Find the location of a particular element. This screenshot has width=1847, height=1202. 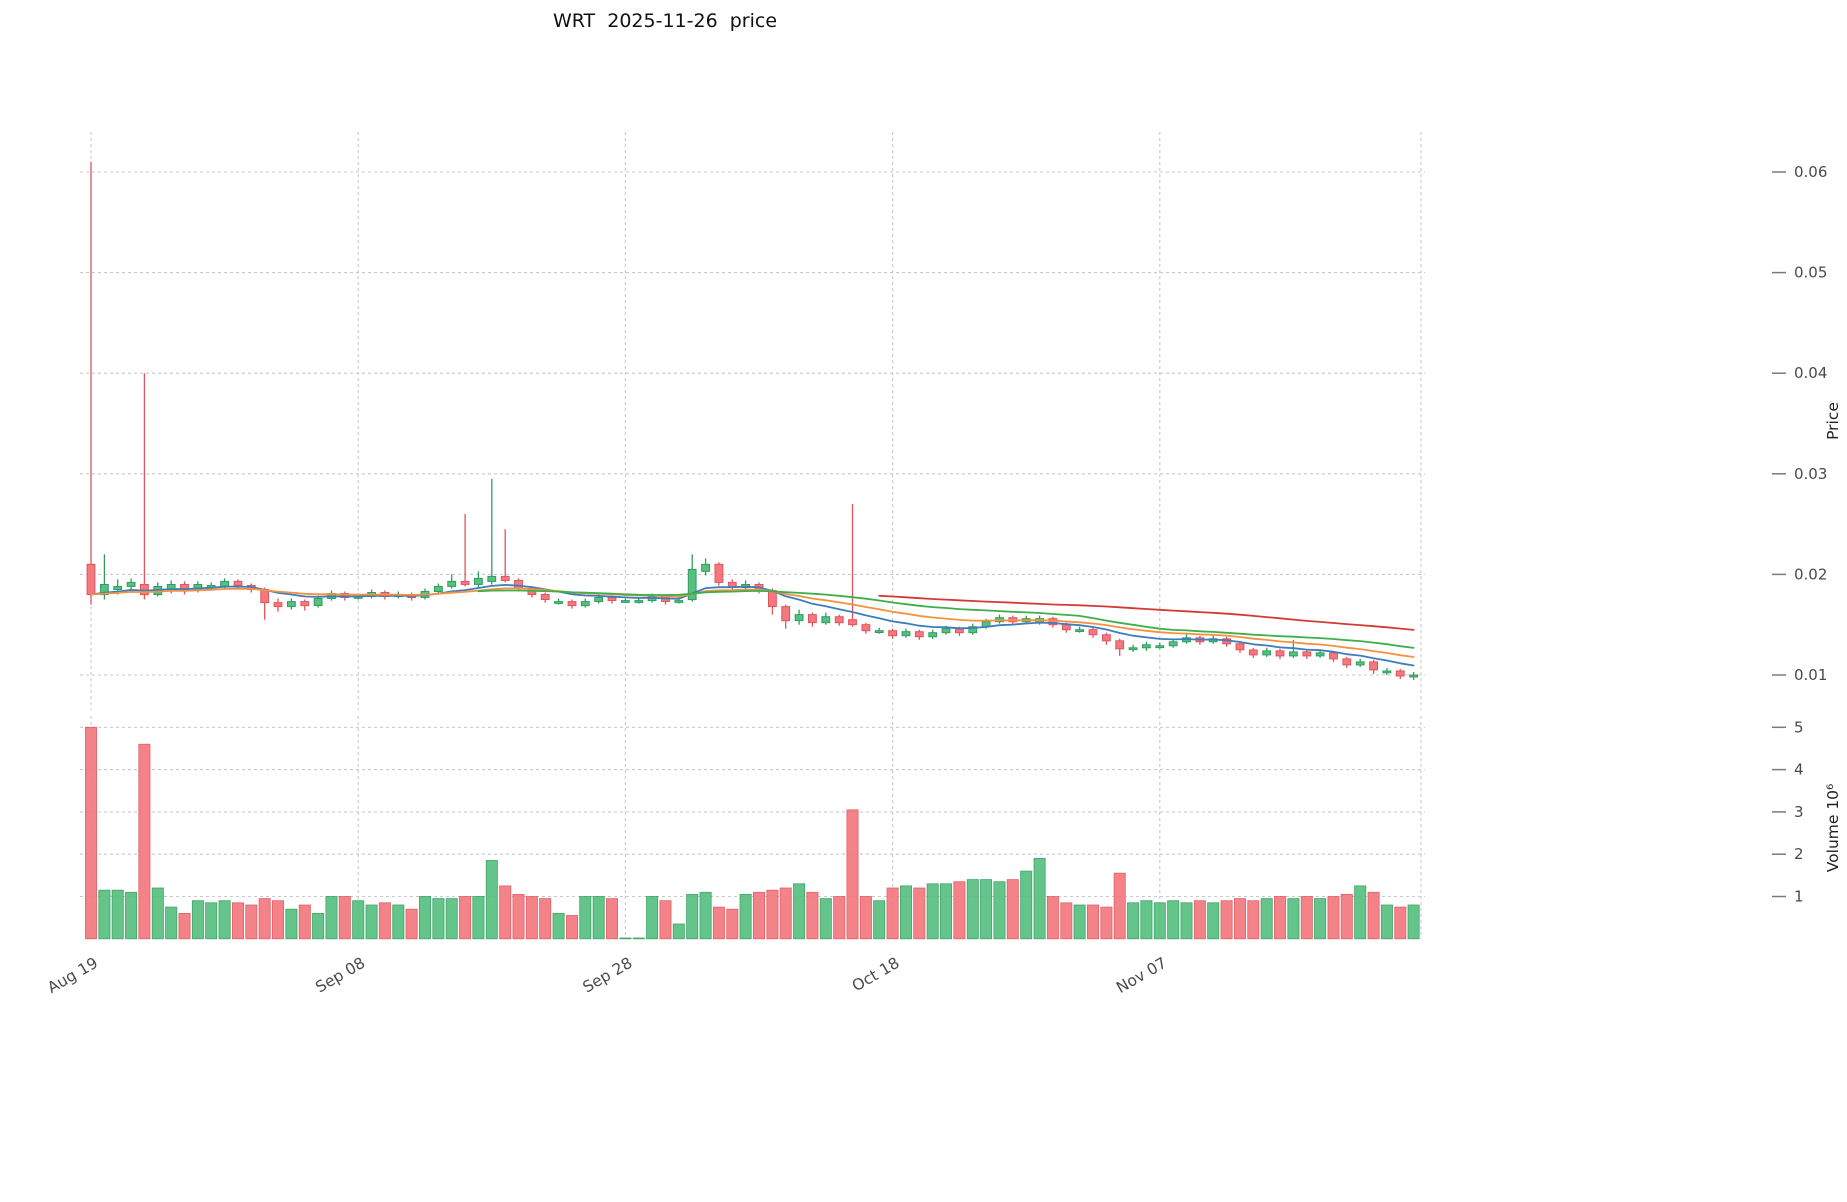

volume-tick-label: 3 is located at coordinates (1799, 812).